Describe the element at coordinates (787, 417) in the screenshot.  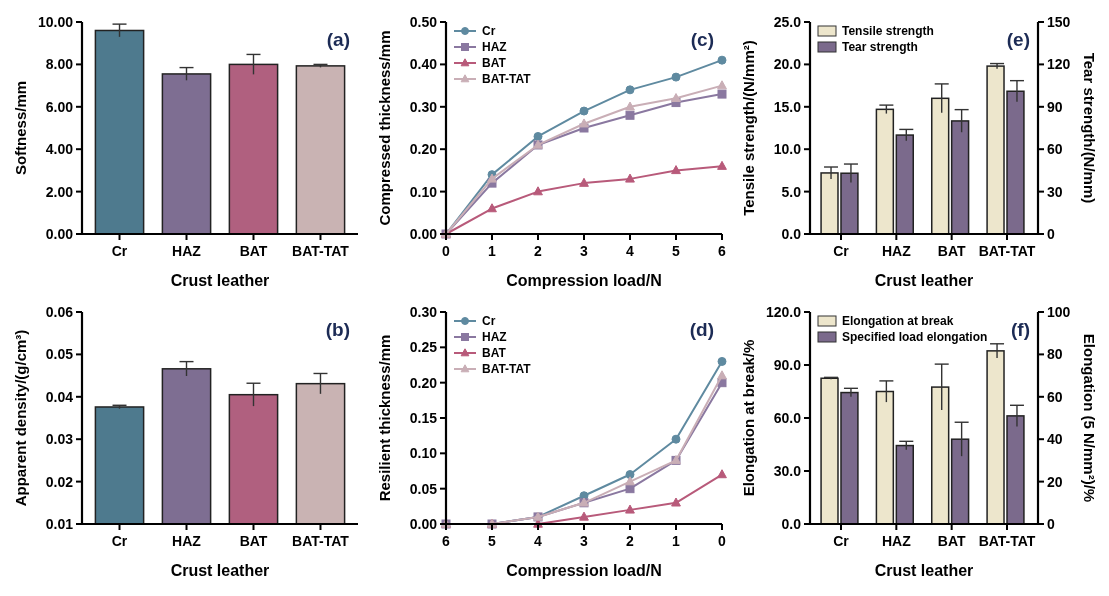
I see `y-tick-label: 60.0` at that location.